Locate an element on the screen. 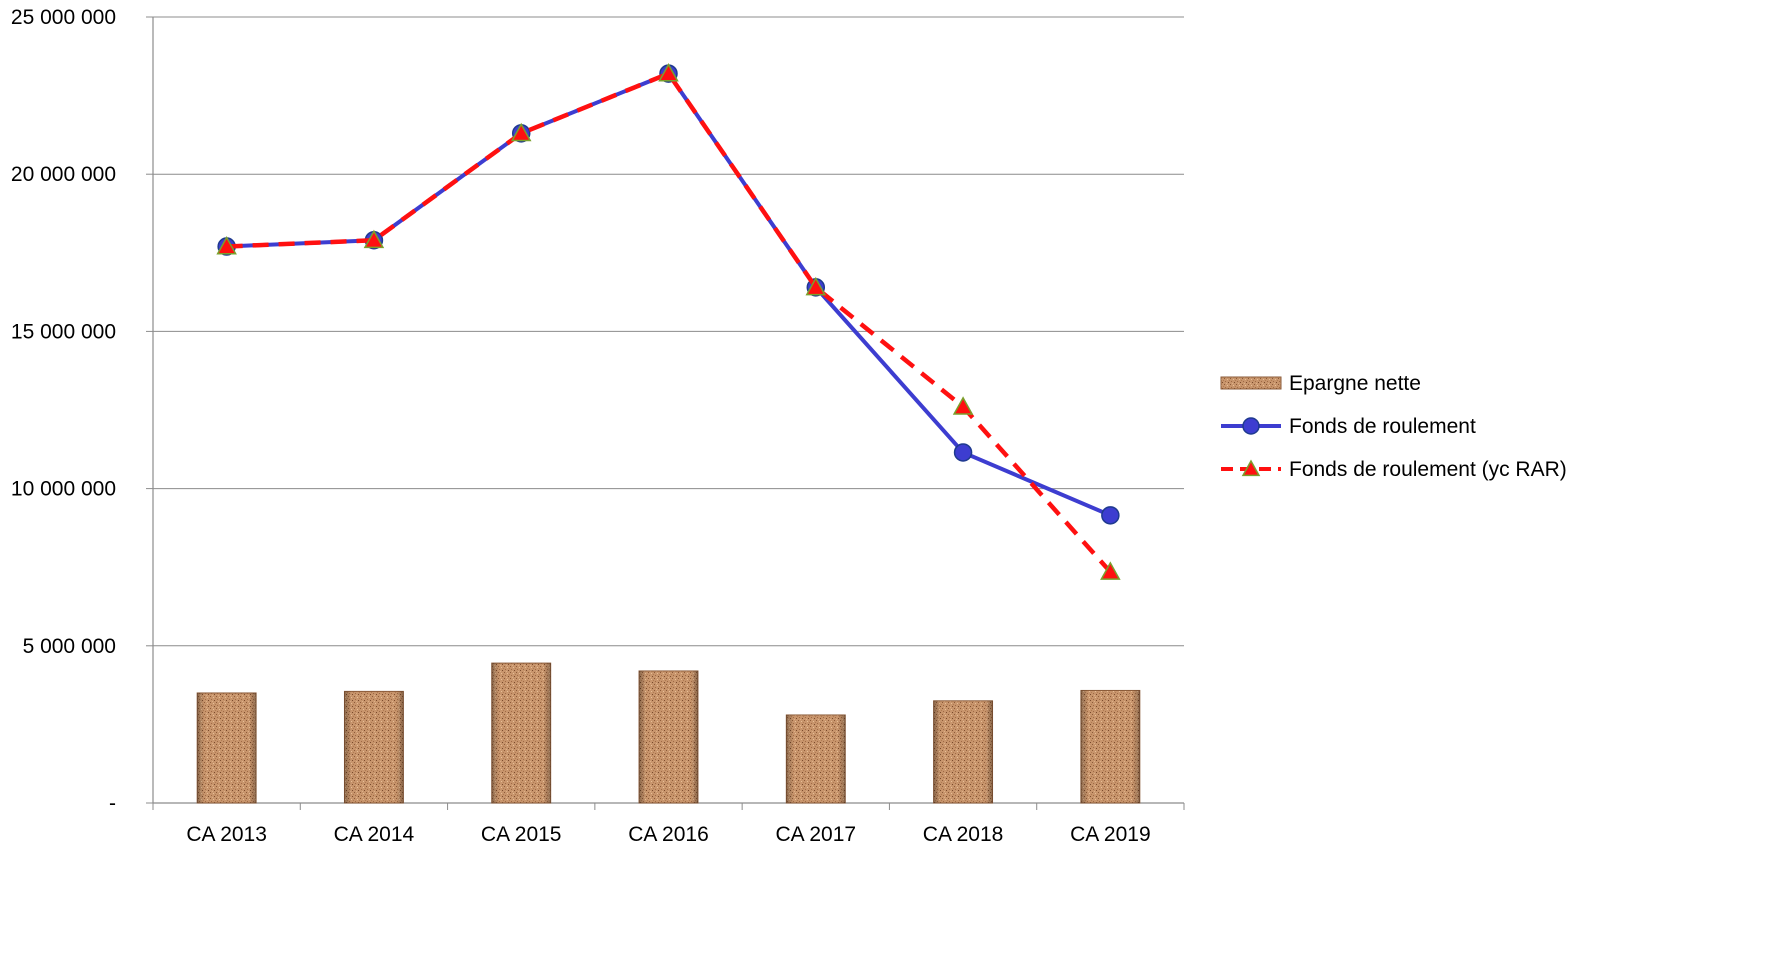 This screenshot has height=964, width=1781. y-tick-label: 25 000 000 is located at coordinates (63, 17).